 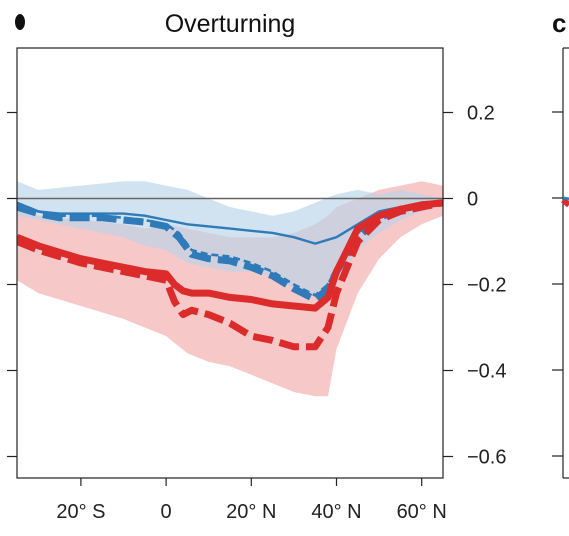 I want to click on blue-series-thin-line, so click(x=230, y=223).